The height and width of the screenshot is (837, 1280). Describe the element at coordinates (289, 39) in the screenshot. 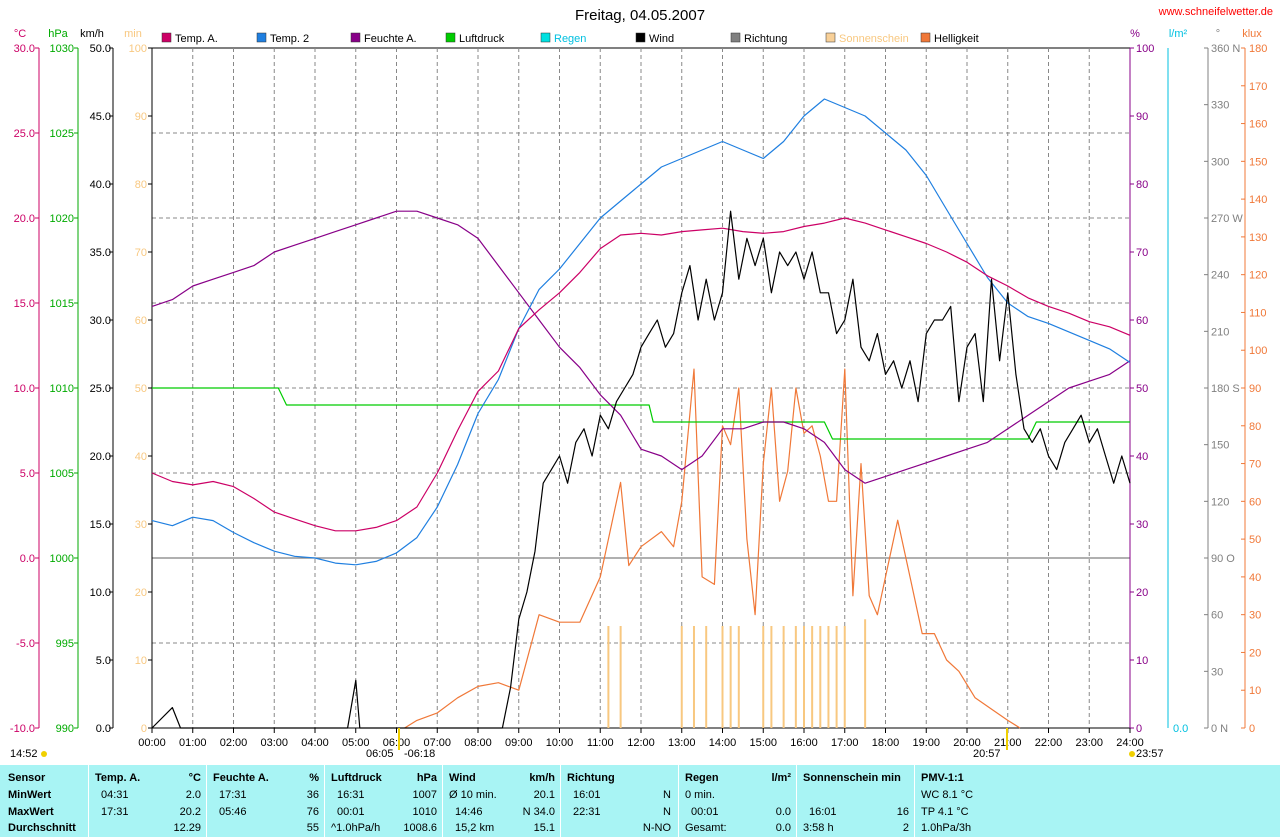

I see `legend-label: Temp. 2` at that location.